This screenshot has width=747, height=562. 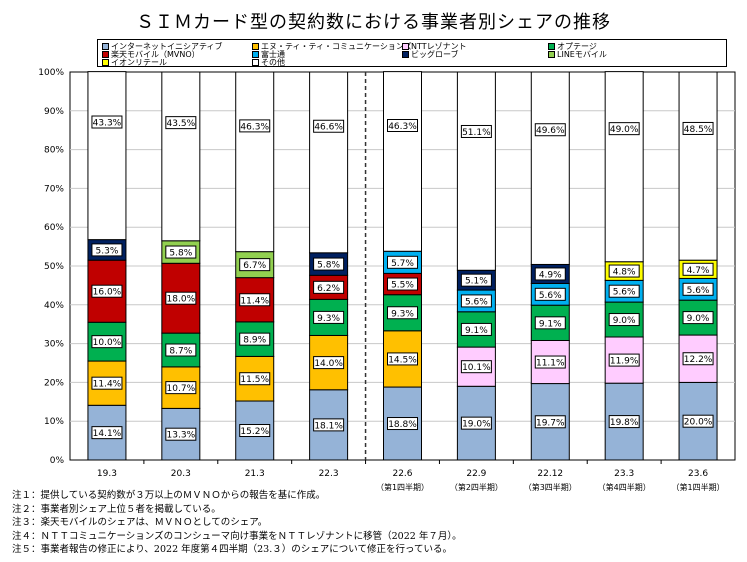 I want to click on data-label: 11.5%, so click(x=254, y=380).